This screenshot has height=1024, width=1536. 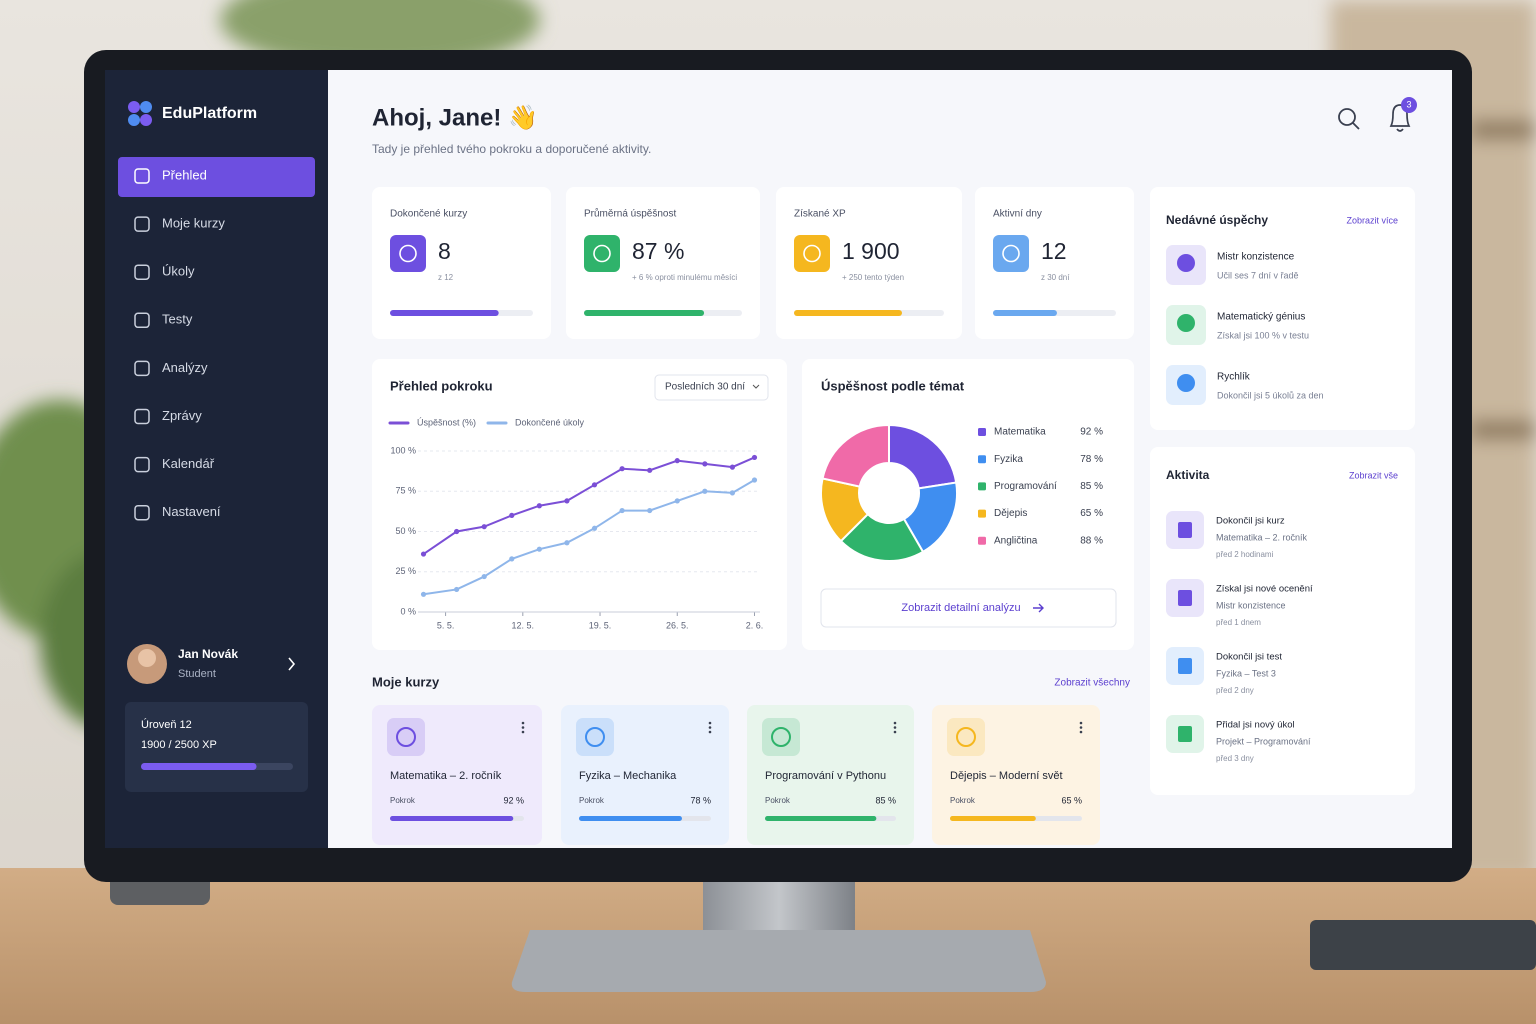 I want to click on legend-label: Angličtina, so click(x=1016, y=540).